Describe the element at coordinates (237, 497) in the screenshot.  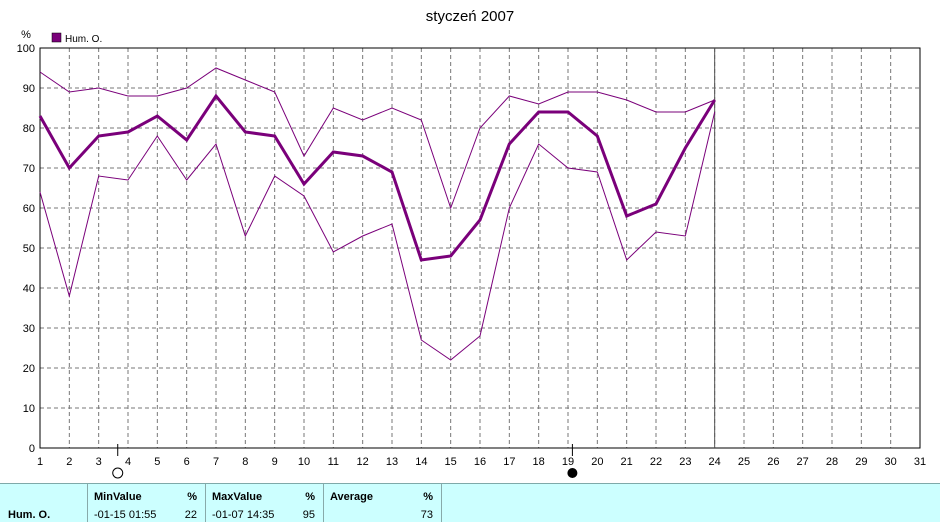
I see `max-header: MaxValue` at that location.